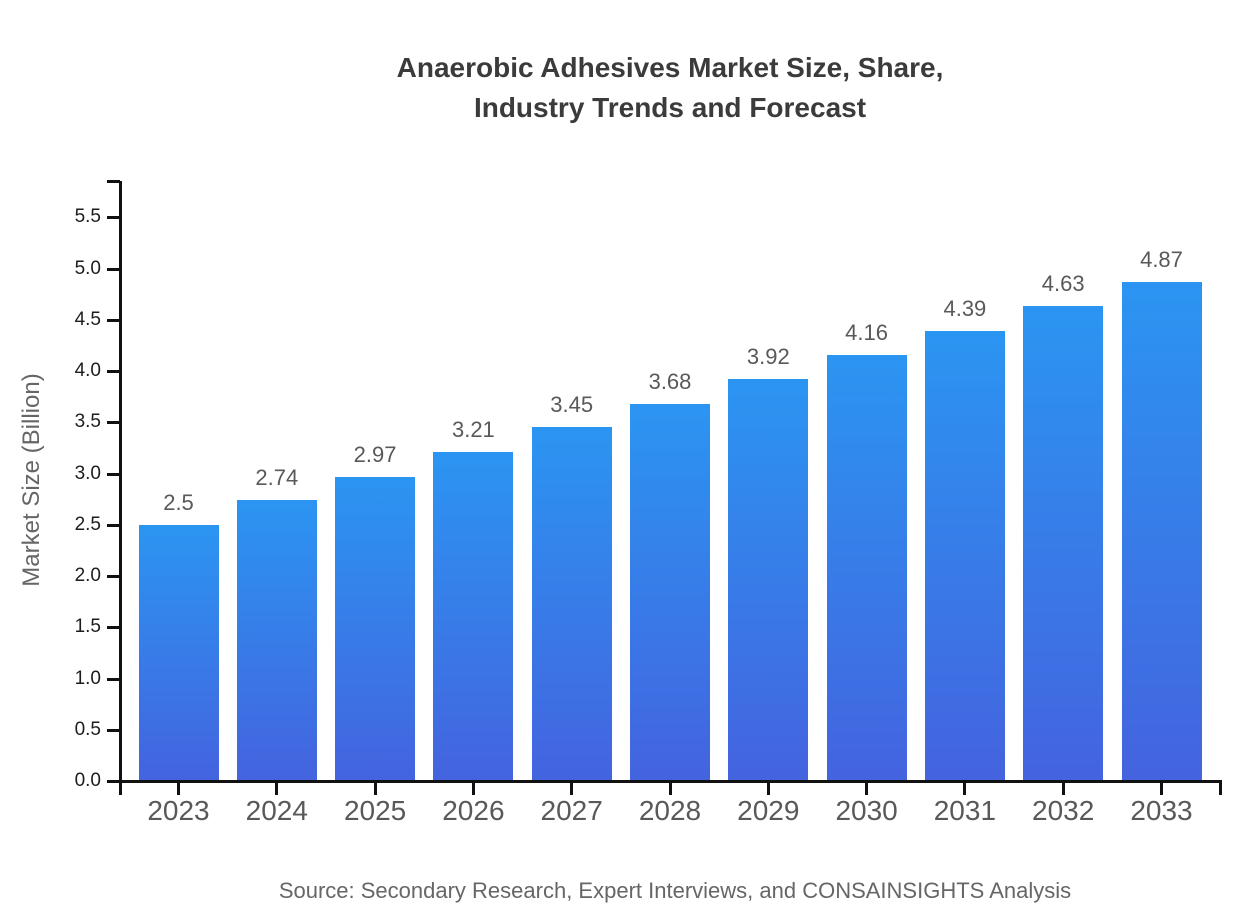 This screenshot has width=1260, height=920. I want to click on bar-value-label: 4.39, so click(965, 308).